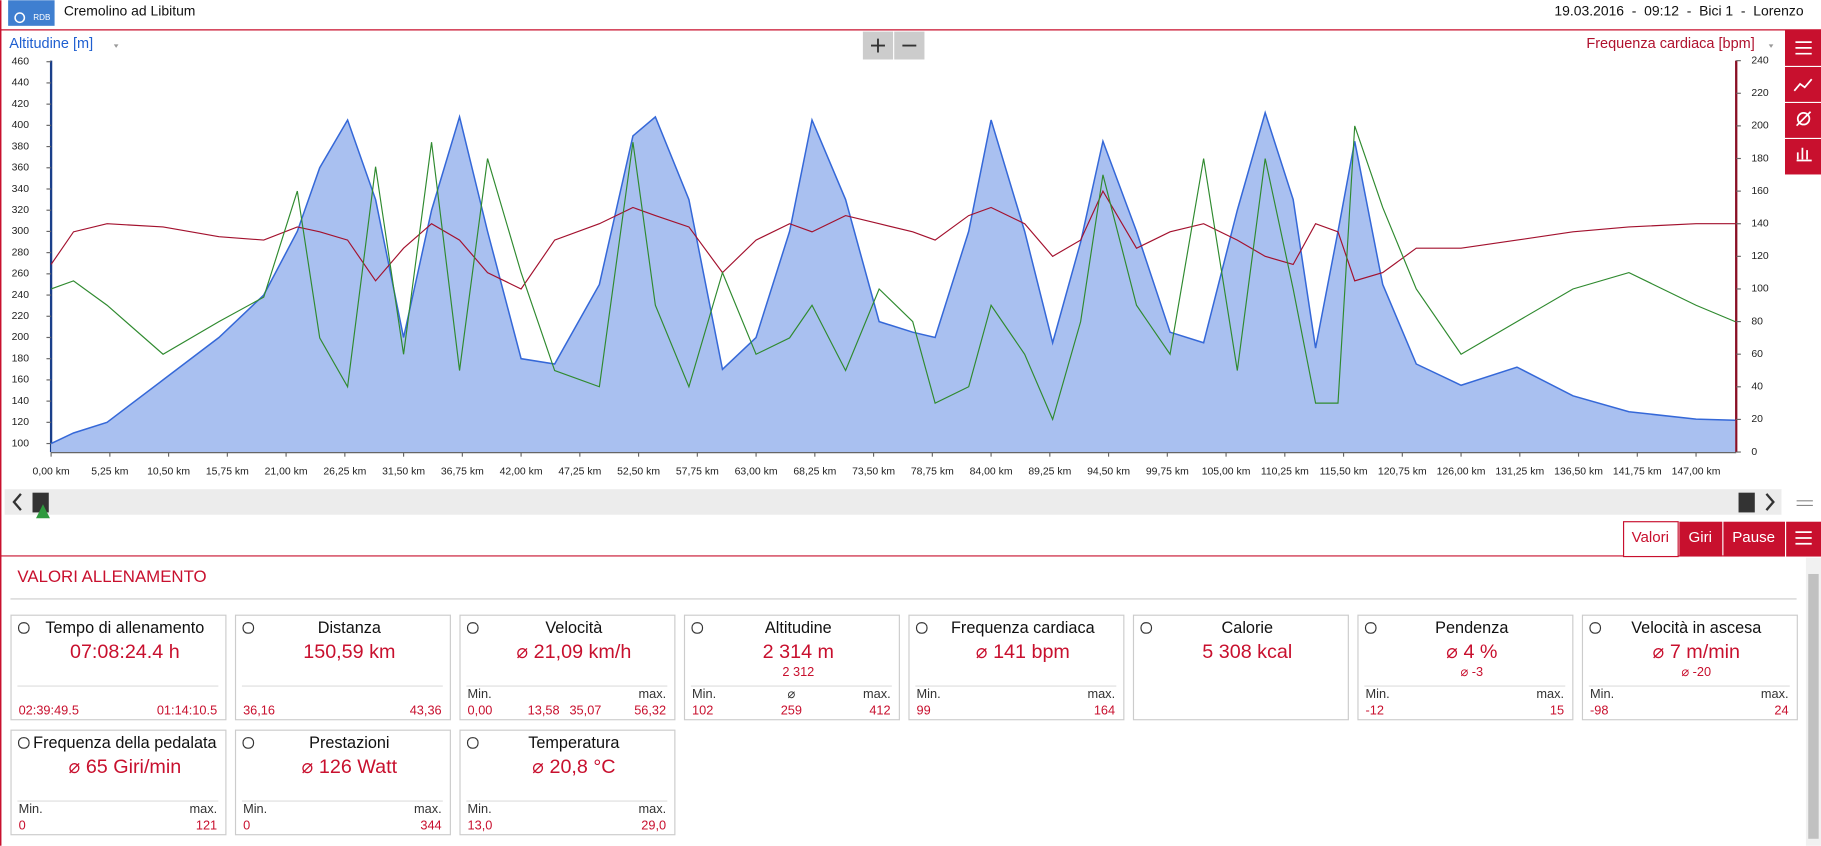 The width and height of the screenshot is (1821, 846). I want to click on x-tick-label: 5,25 km, so click(109, 472).